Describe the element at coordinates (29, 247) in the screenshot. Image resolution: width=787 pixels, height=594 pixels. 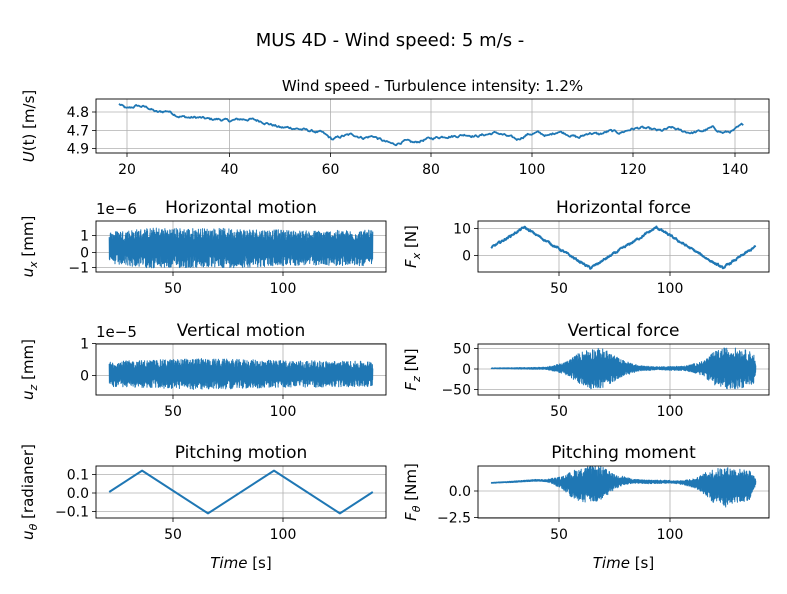
I see `axis-label: ux [mm]` at that location.